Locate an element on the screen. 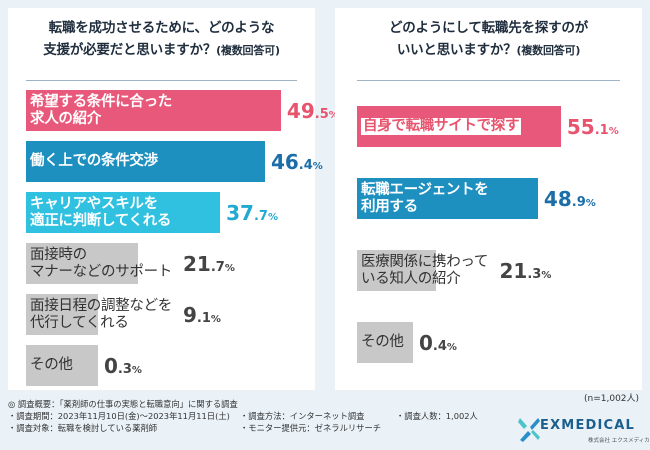 The height and width of the screenshot is (450, 650). bar-label-left-2: 働く上での条件交渉 is located at coordinates (94, 161).